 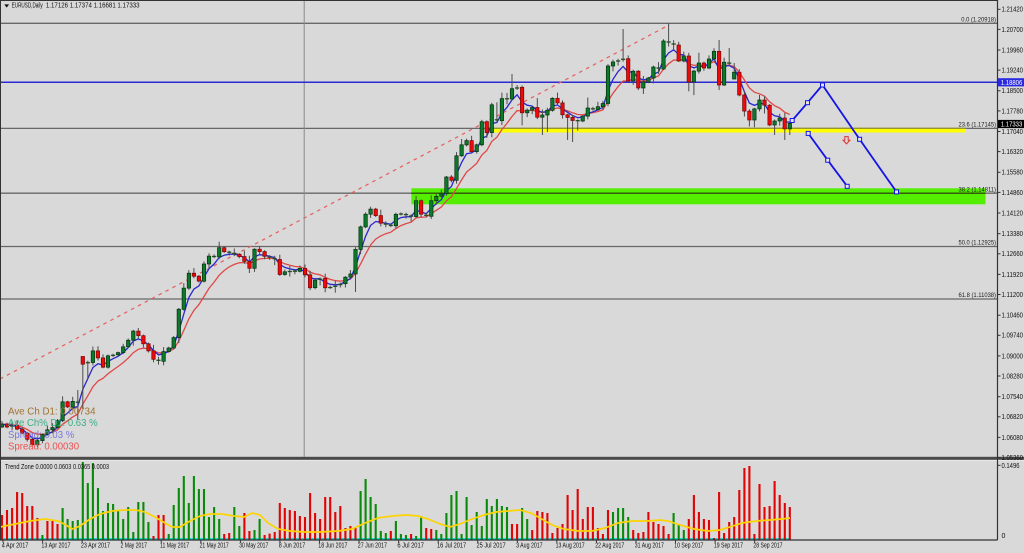 What do you see at coordinates (1013, 376) in the screenshot?
I see `svg-text: 1.08280` at bounding box center [1013, 376].